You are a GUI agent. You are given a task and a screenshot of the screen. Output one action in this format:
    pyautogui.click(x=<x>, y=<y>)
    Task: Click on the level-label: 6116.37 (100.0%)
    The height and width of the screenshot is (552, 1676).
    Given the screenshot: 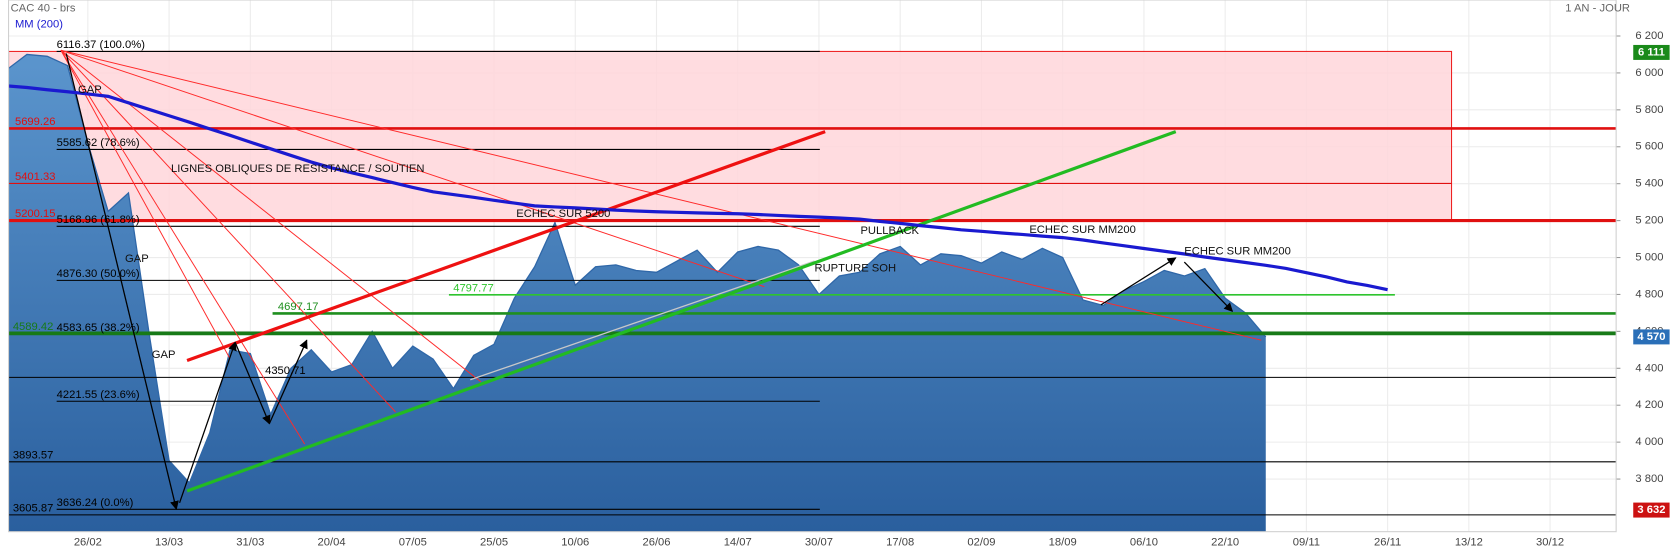 What is the action you would take?
    pyautogui.click(x=101, y=45)
    